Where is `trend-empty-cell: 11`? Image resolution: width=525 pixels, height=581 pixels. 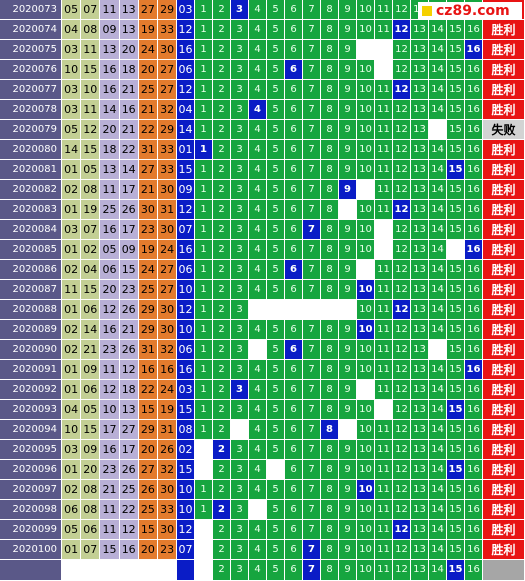
trend-empty-cell: 11 is located at coordinates (384, 70).